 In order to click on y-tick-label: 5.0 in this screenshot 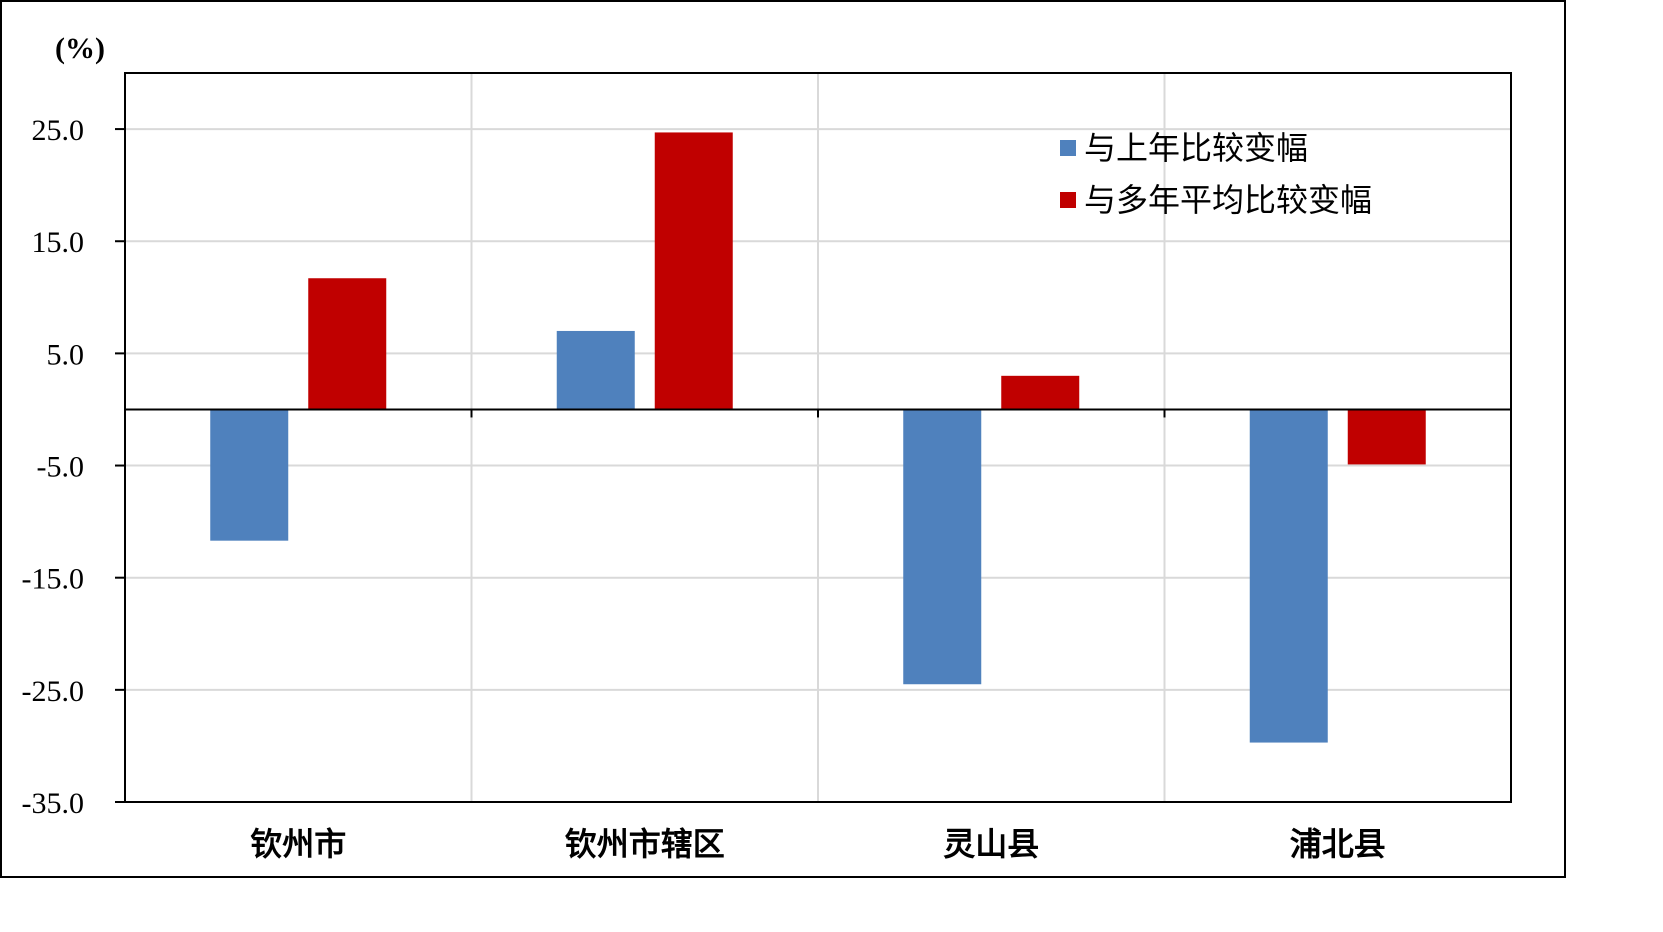, I will do `click(66, 354)`.